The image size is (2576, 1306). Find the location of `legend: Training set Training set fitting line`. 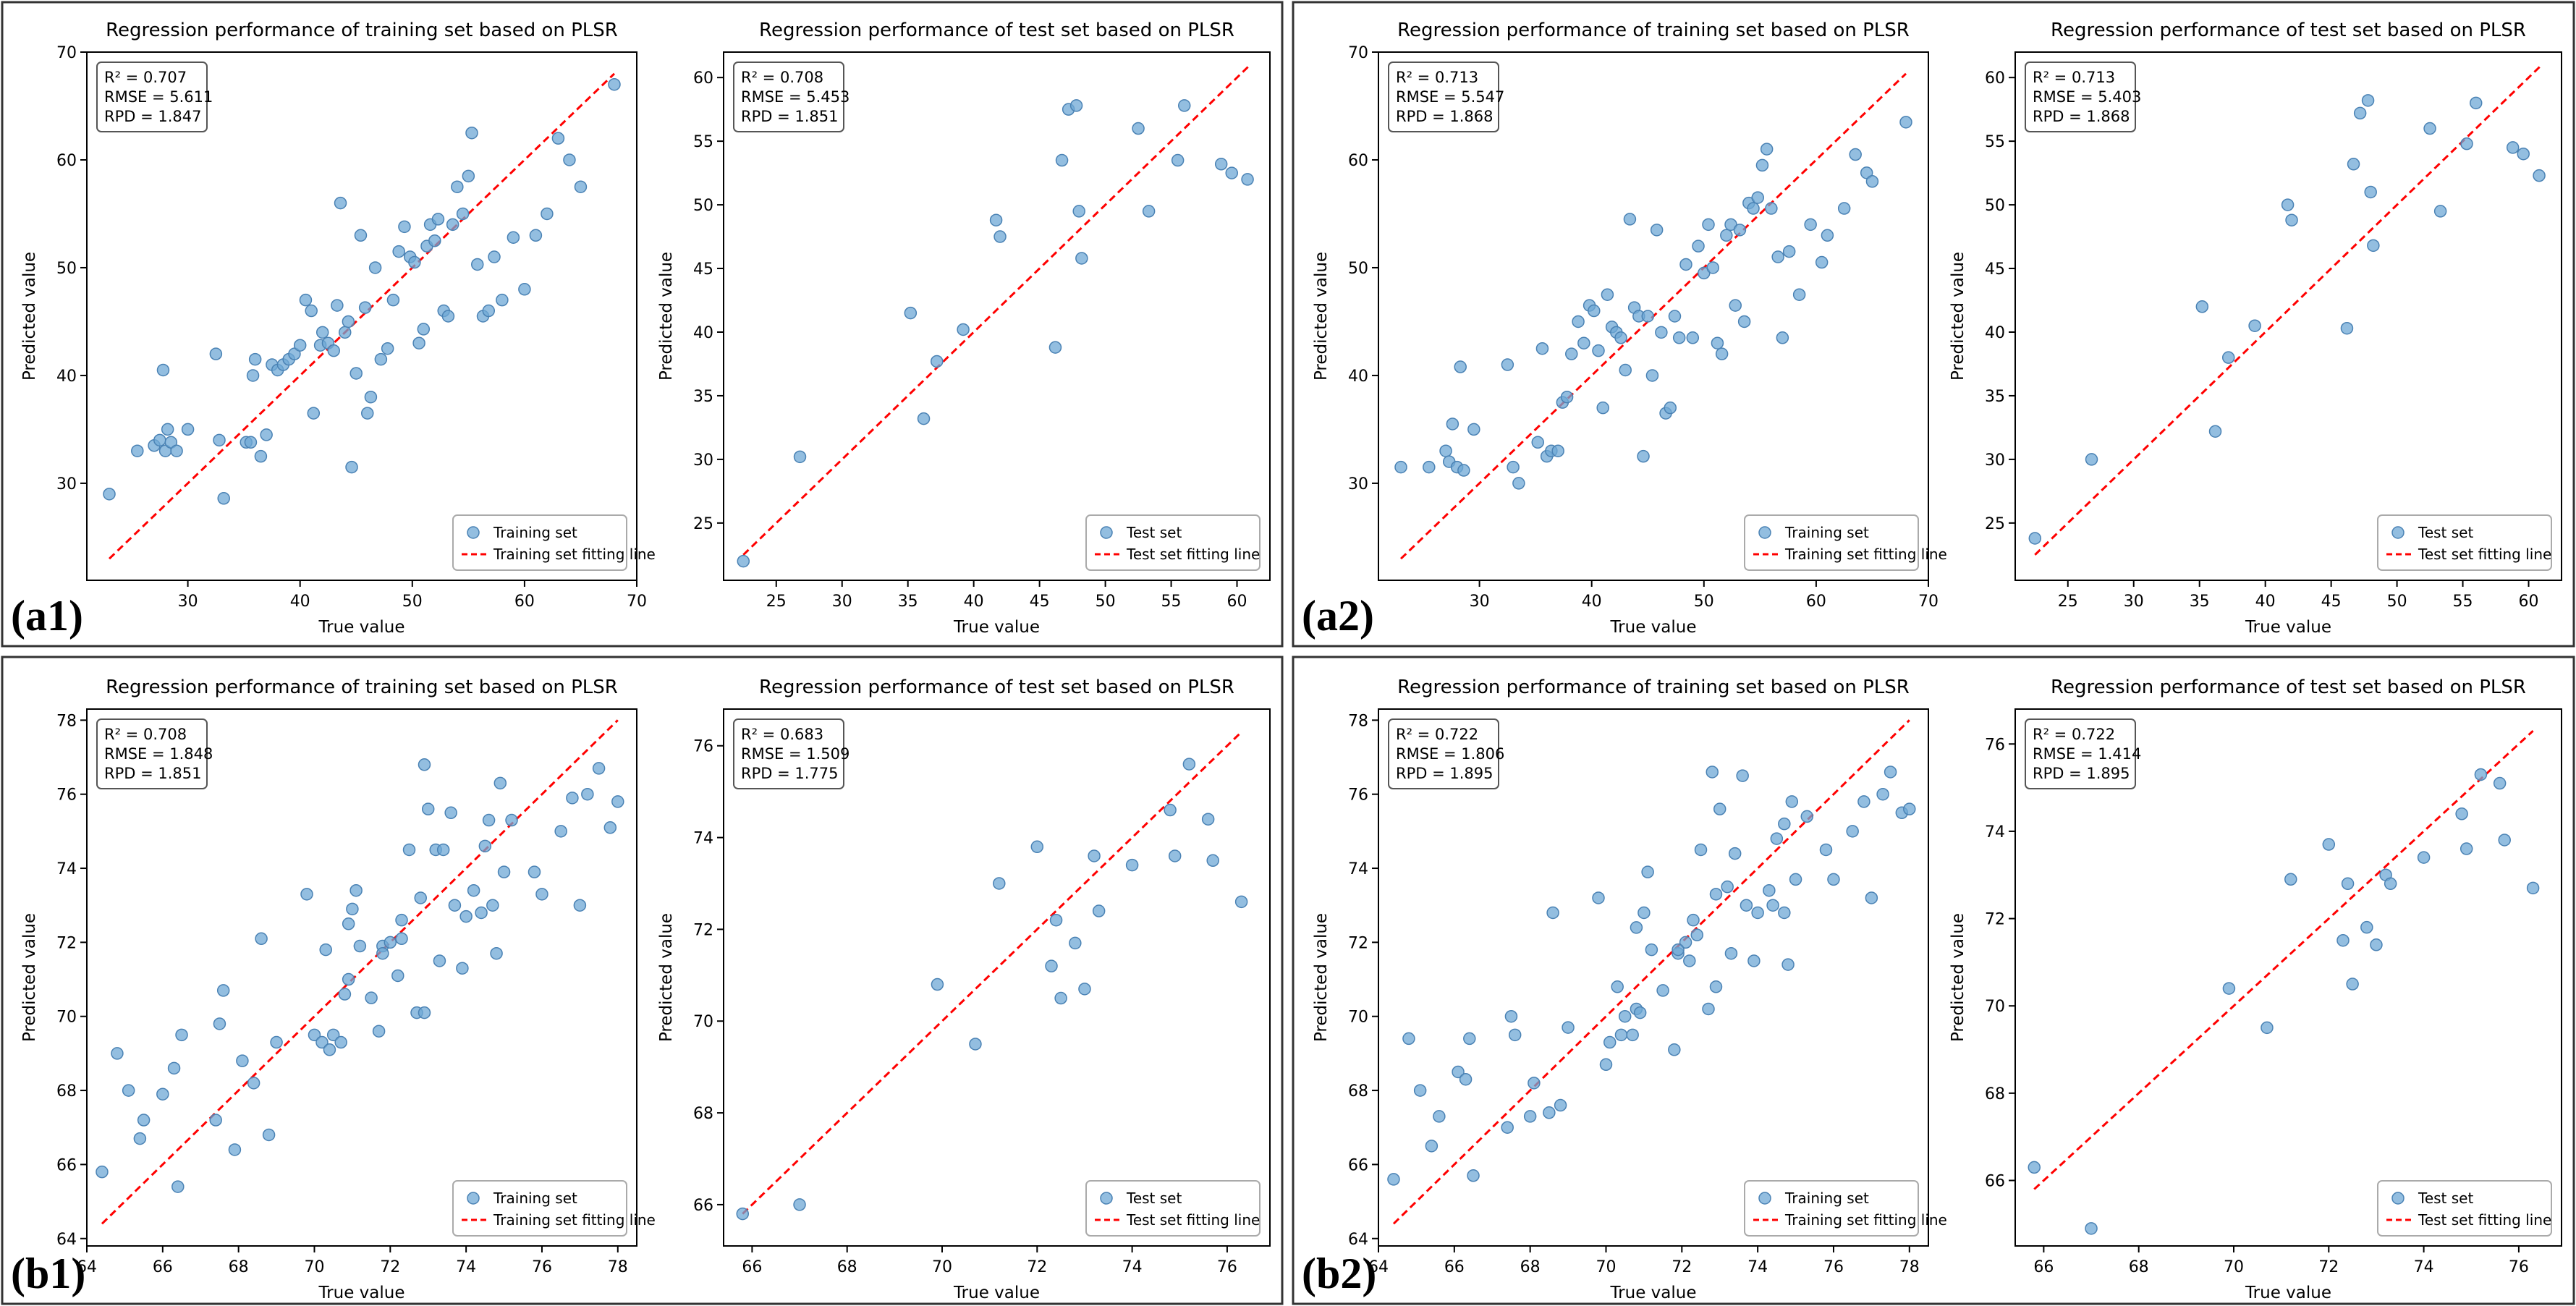

legend: Training set Training set fitting line is located at coordinates (1845, 542).